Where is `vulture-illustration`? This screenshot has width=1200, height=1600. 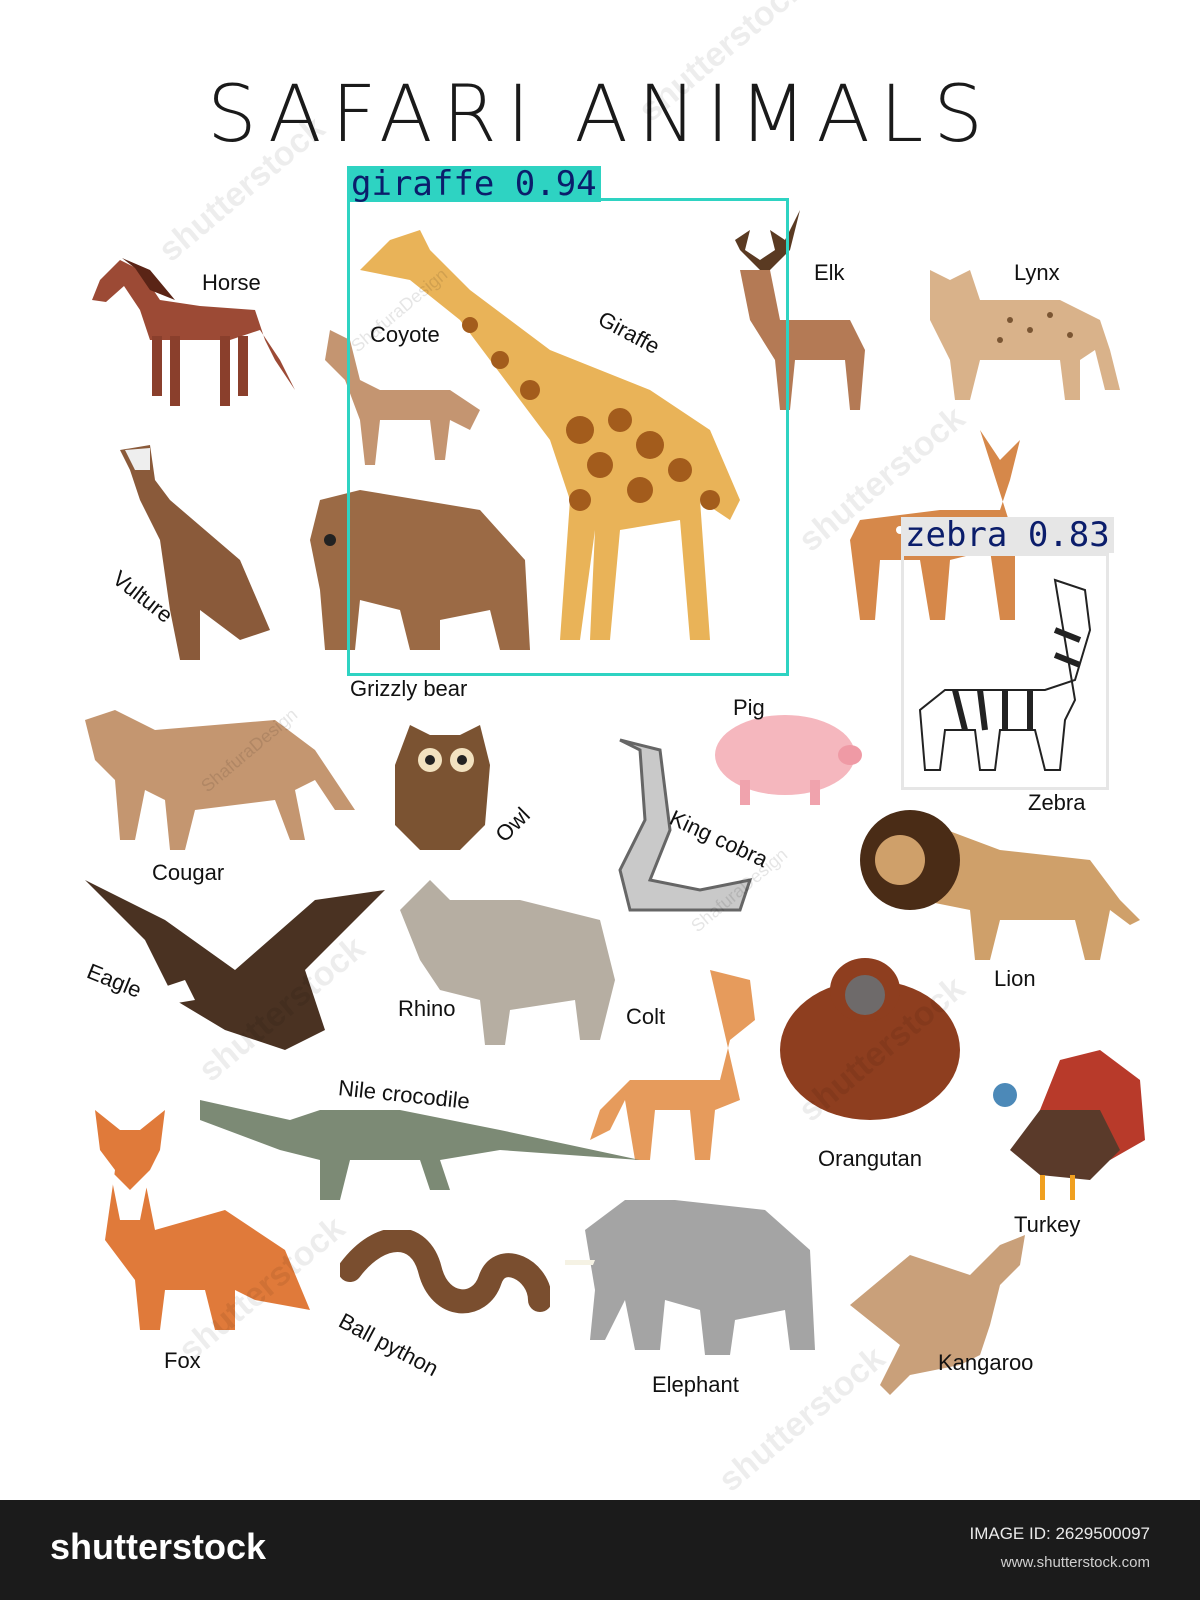 vulture-illustration is located at coordinates (195, 552).